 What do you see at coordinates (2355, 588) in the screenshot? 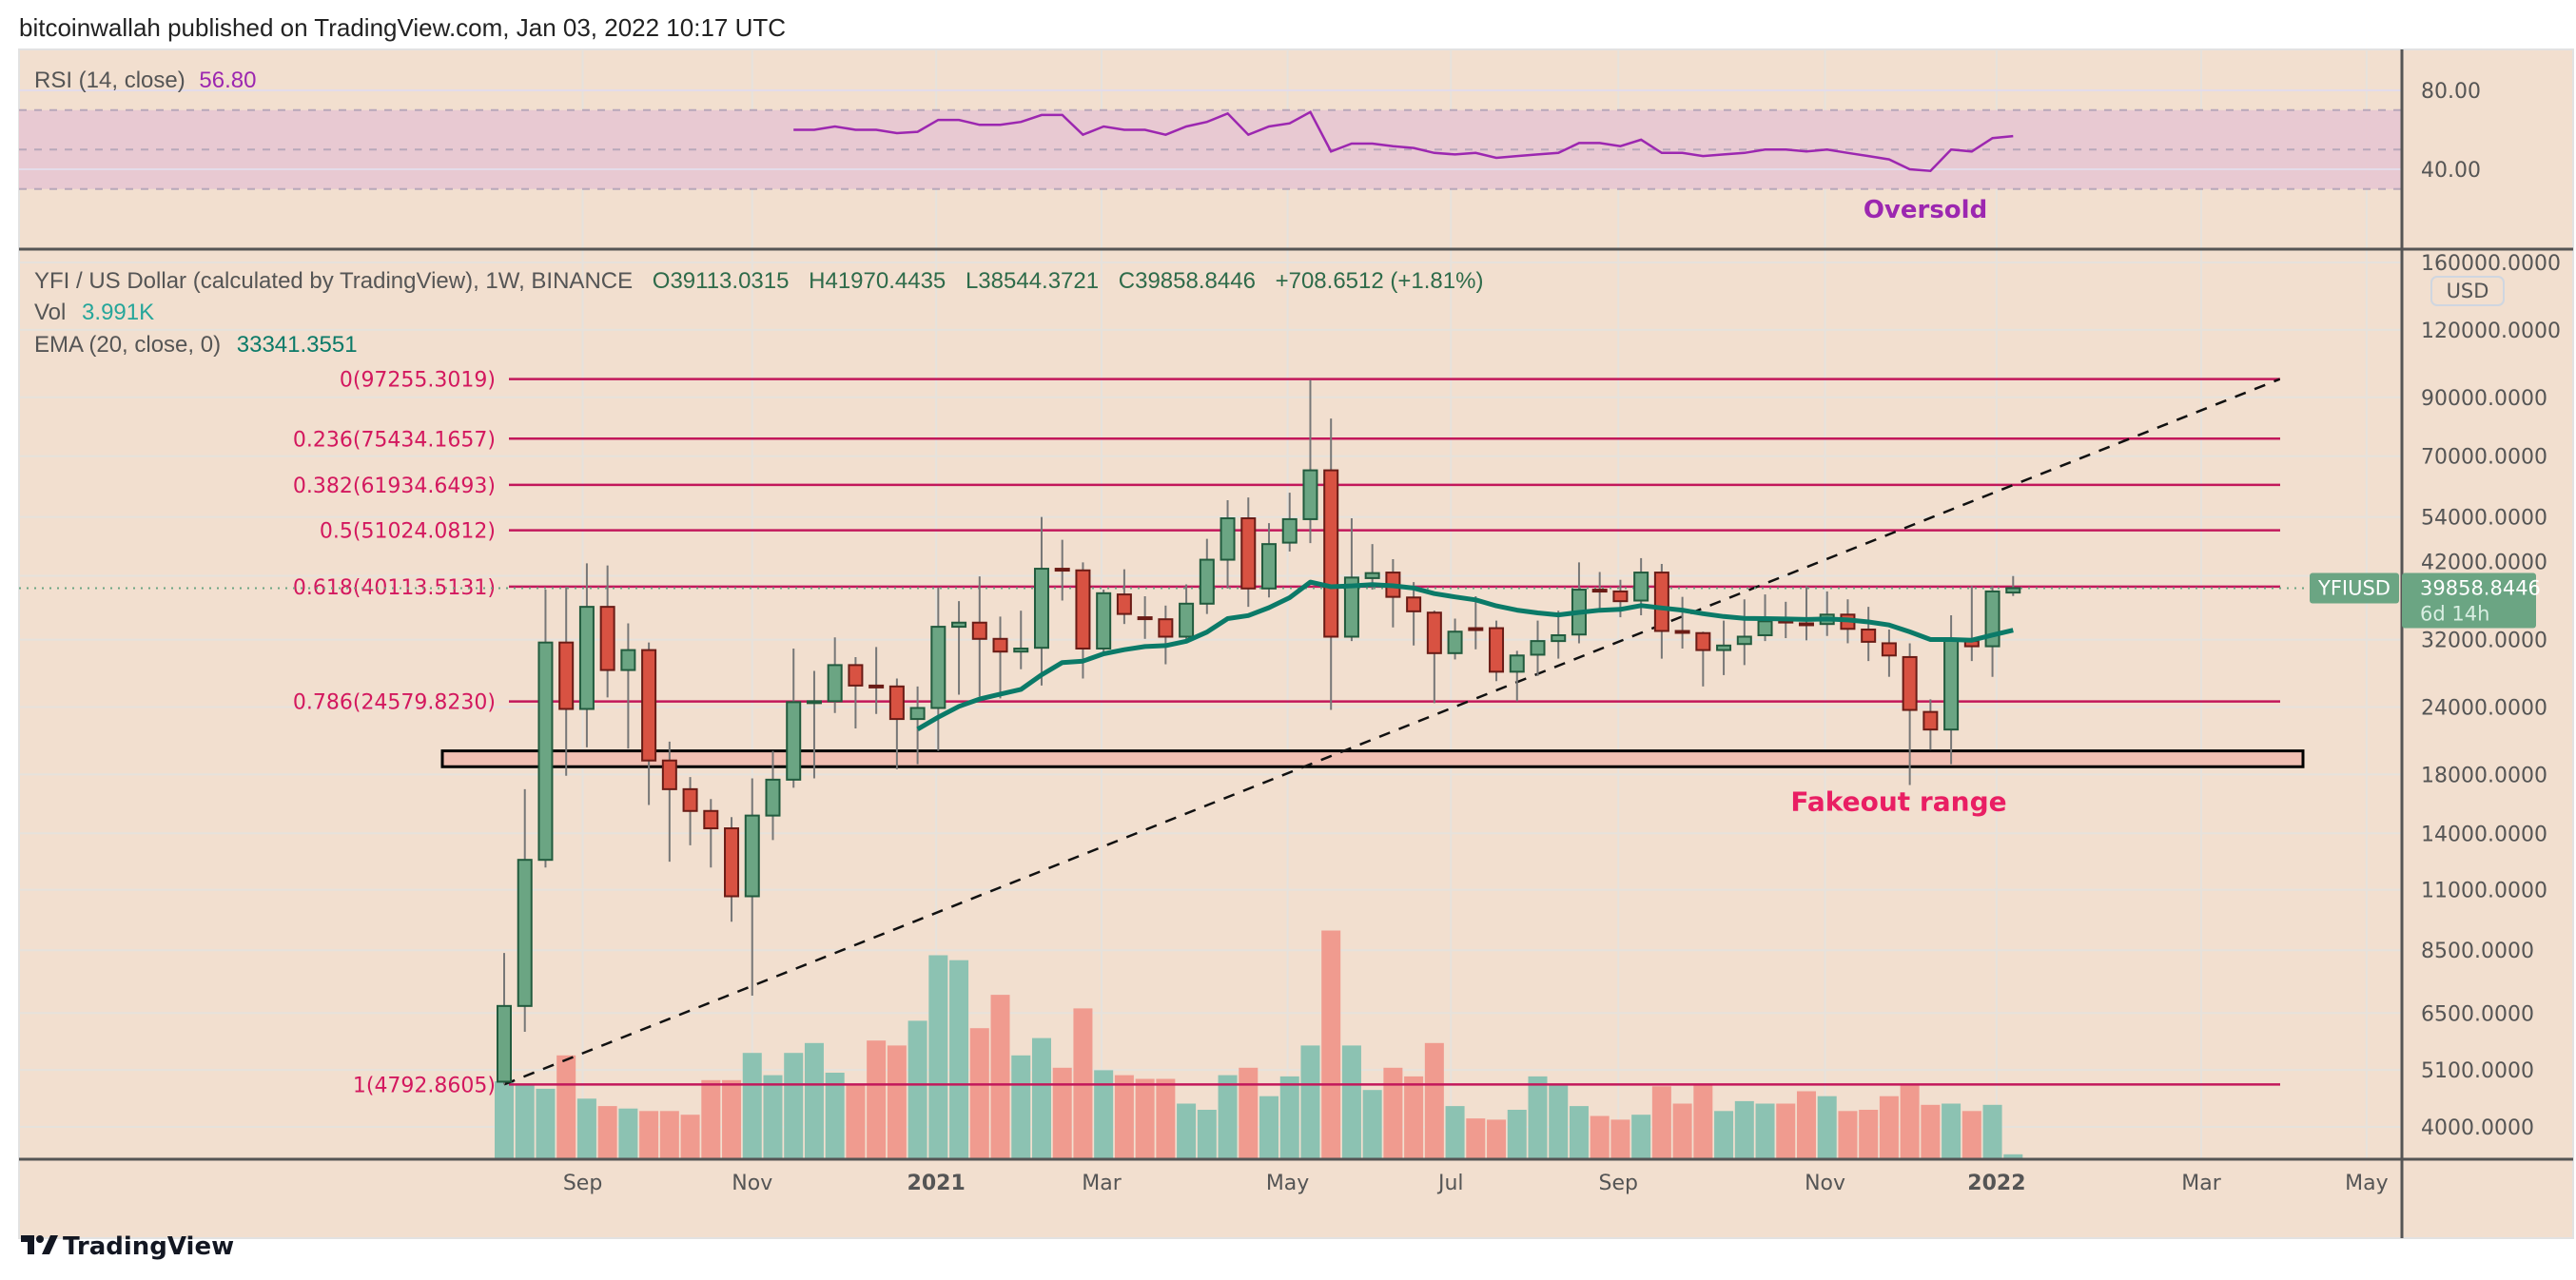
I see `symbol-price-tag` at bounding box center [2355, 588].